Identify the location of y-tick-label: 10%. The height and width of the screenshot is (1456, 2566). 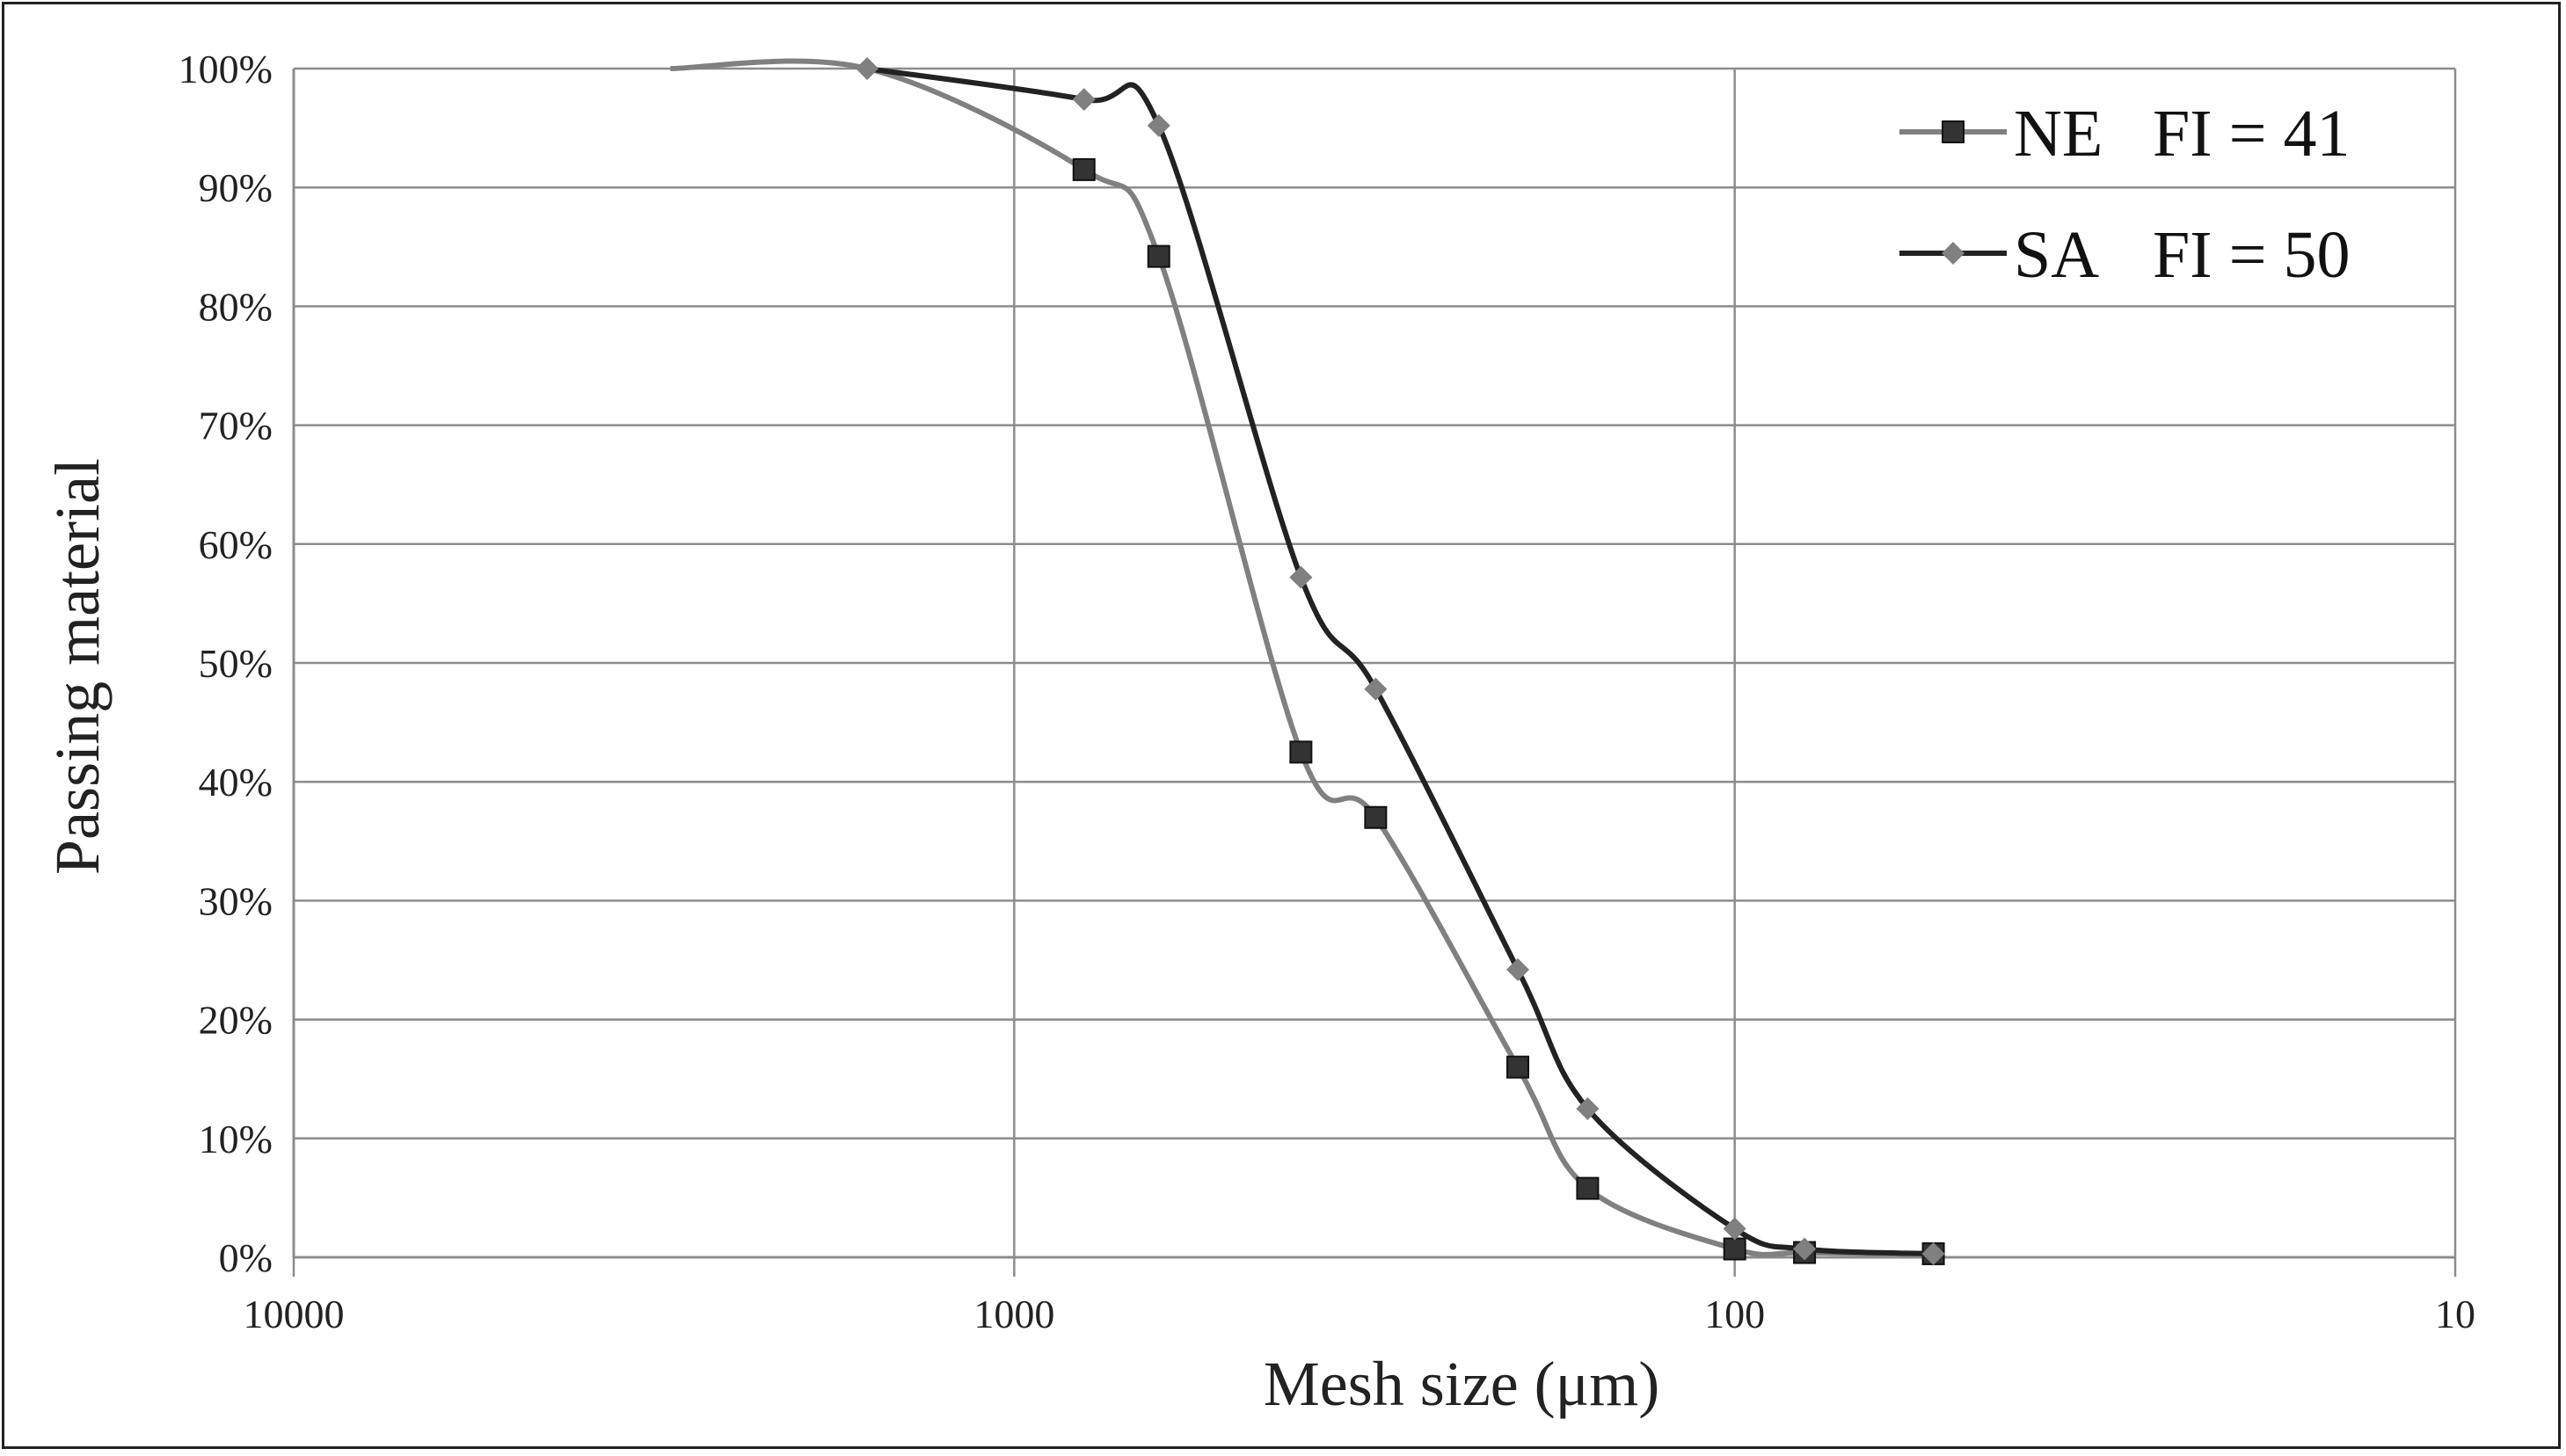
(236, 1139).